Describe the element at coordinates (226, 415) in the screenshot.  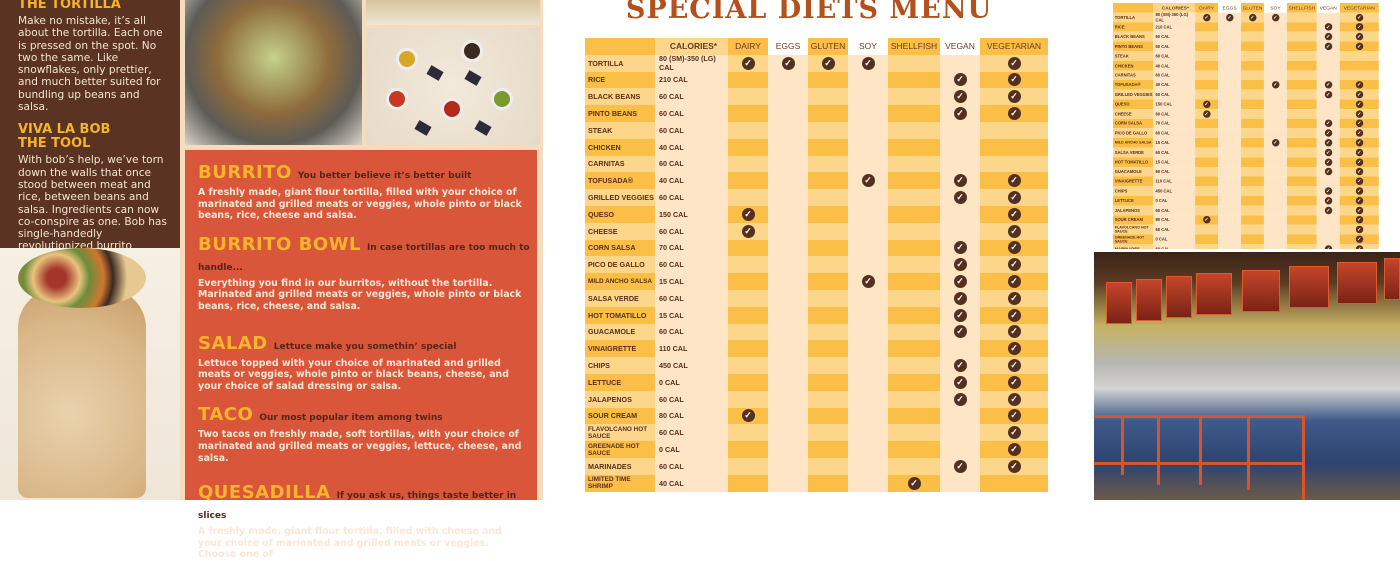
I see `item-name: TACO` at that location.